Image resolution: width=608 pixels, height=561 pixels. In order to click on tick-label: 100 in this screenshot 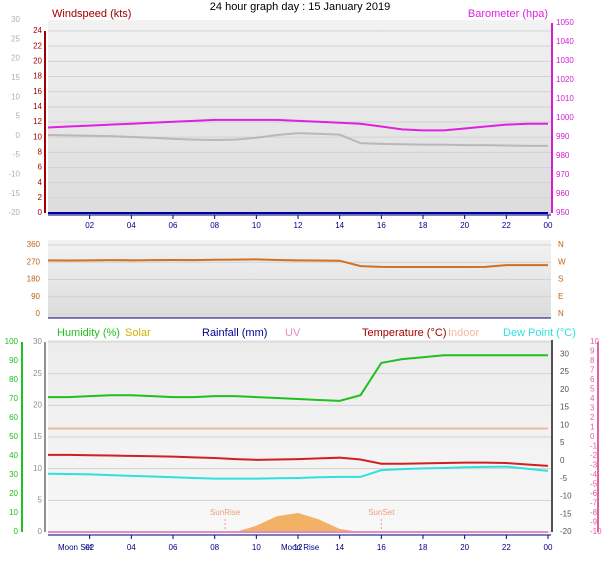, I will do `click(12, 341)`.